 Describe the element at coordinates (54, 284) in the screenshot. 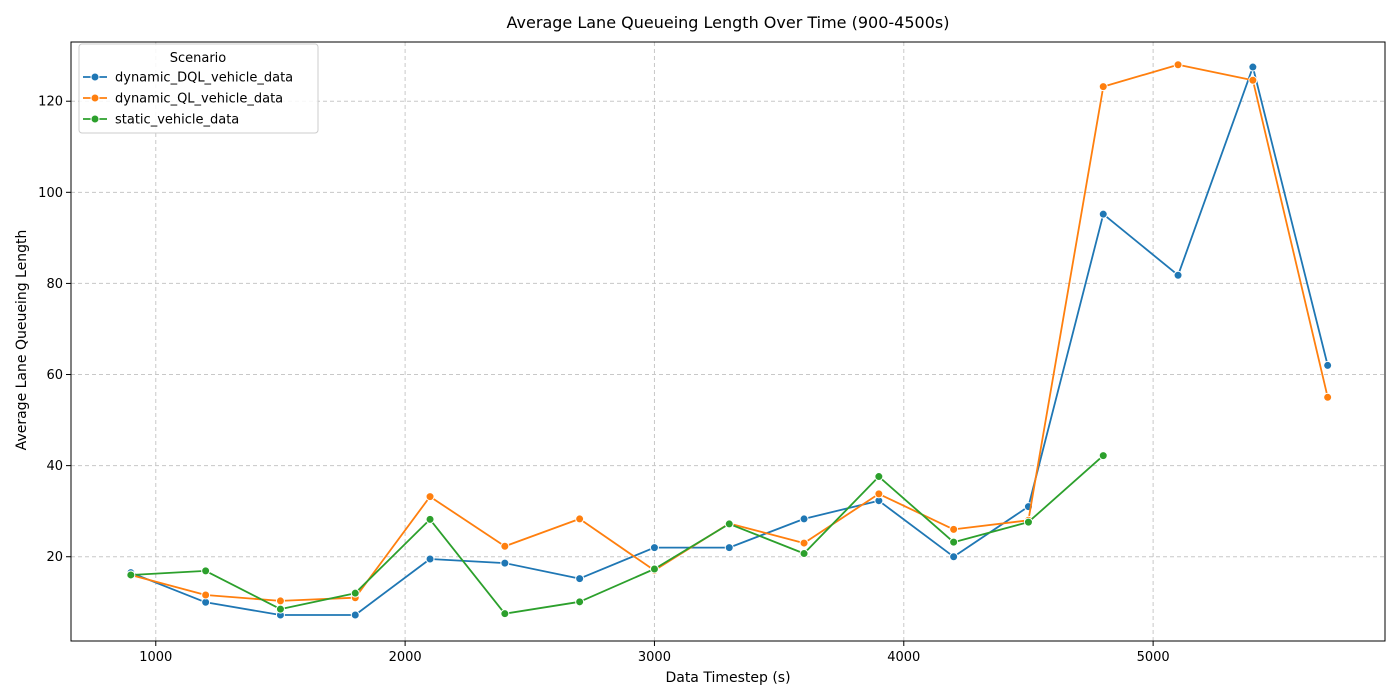

I see `y-tick-label: 80` at that location.